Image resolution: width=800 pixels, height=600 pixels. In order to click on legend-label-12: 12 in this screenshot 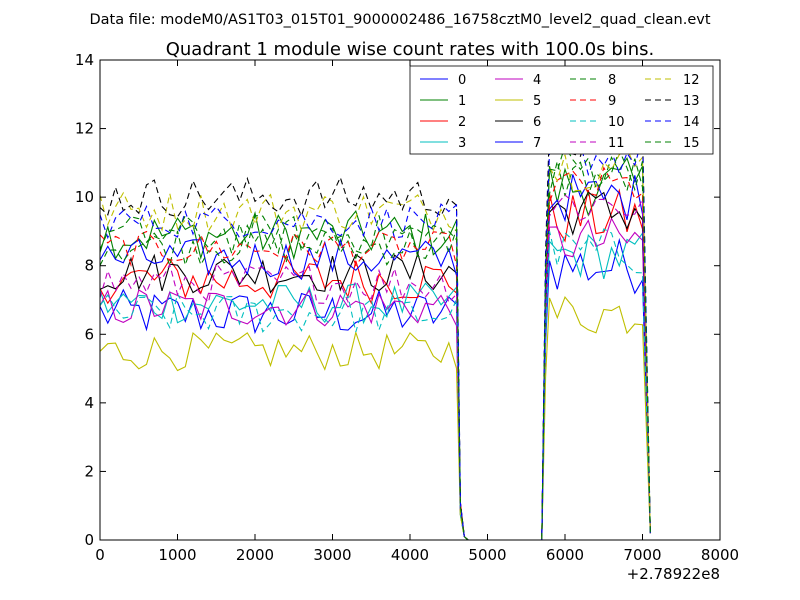, I will do `click(691, 80)`.